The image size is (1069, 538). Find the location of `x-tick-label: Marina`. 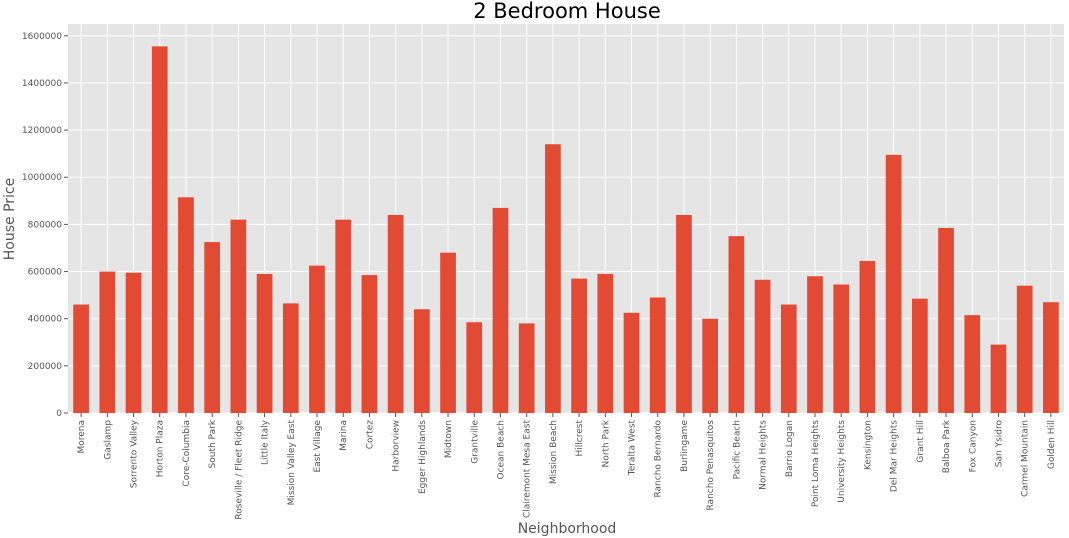

x-tick-label: Marina is located at coordinates (344, 435).